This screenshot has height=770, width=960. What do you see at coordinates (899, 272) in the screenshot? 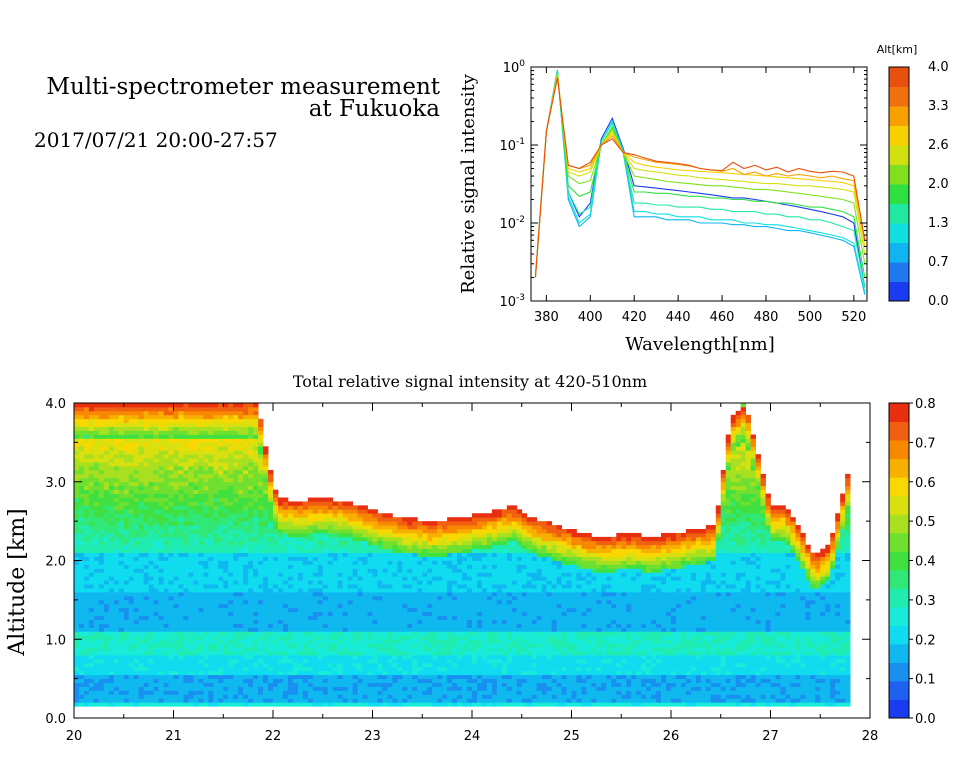
I see `spectrum-colorbar-swatch` at bounding box center [899, 272].